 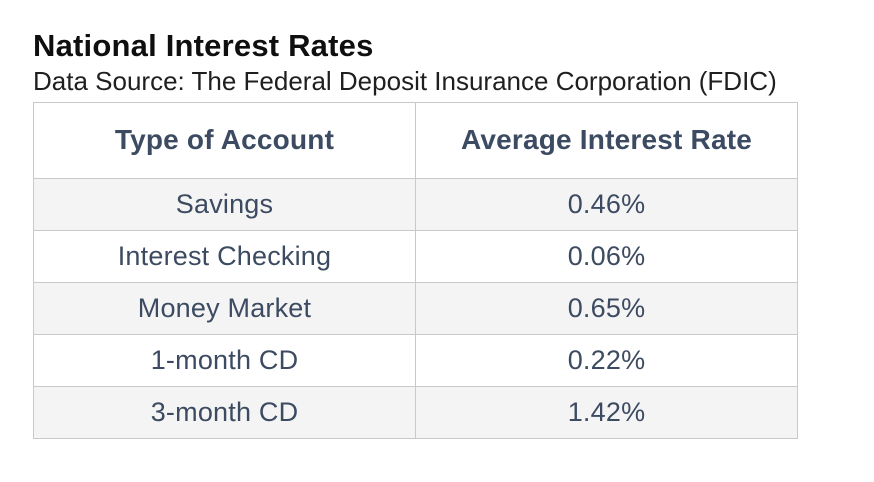 I want to click on interest-rate-cell: 0.22%, so click(x=606, y=360).